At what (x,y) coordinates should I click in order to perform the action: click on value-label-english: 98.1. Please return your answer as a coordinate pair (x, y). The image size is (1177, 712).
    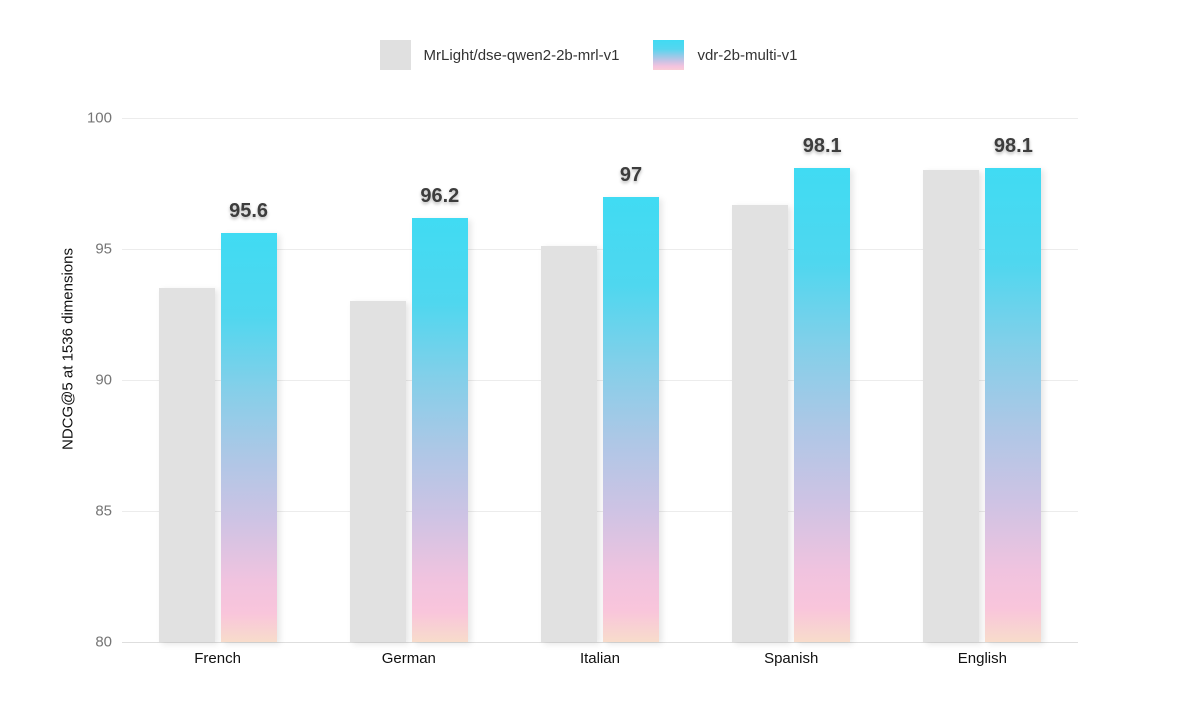
    Looking at the image, I should click on (1013, 145).